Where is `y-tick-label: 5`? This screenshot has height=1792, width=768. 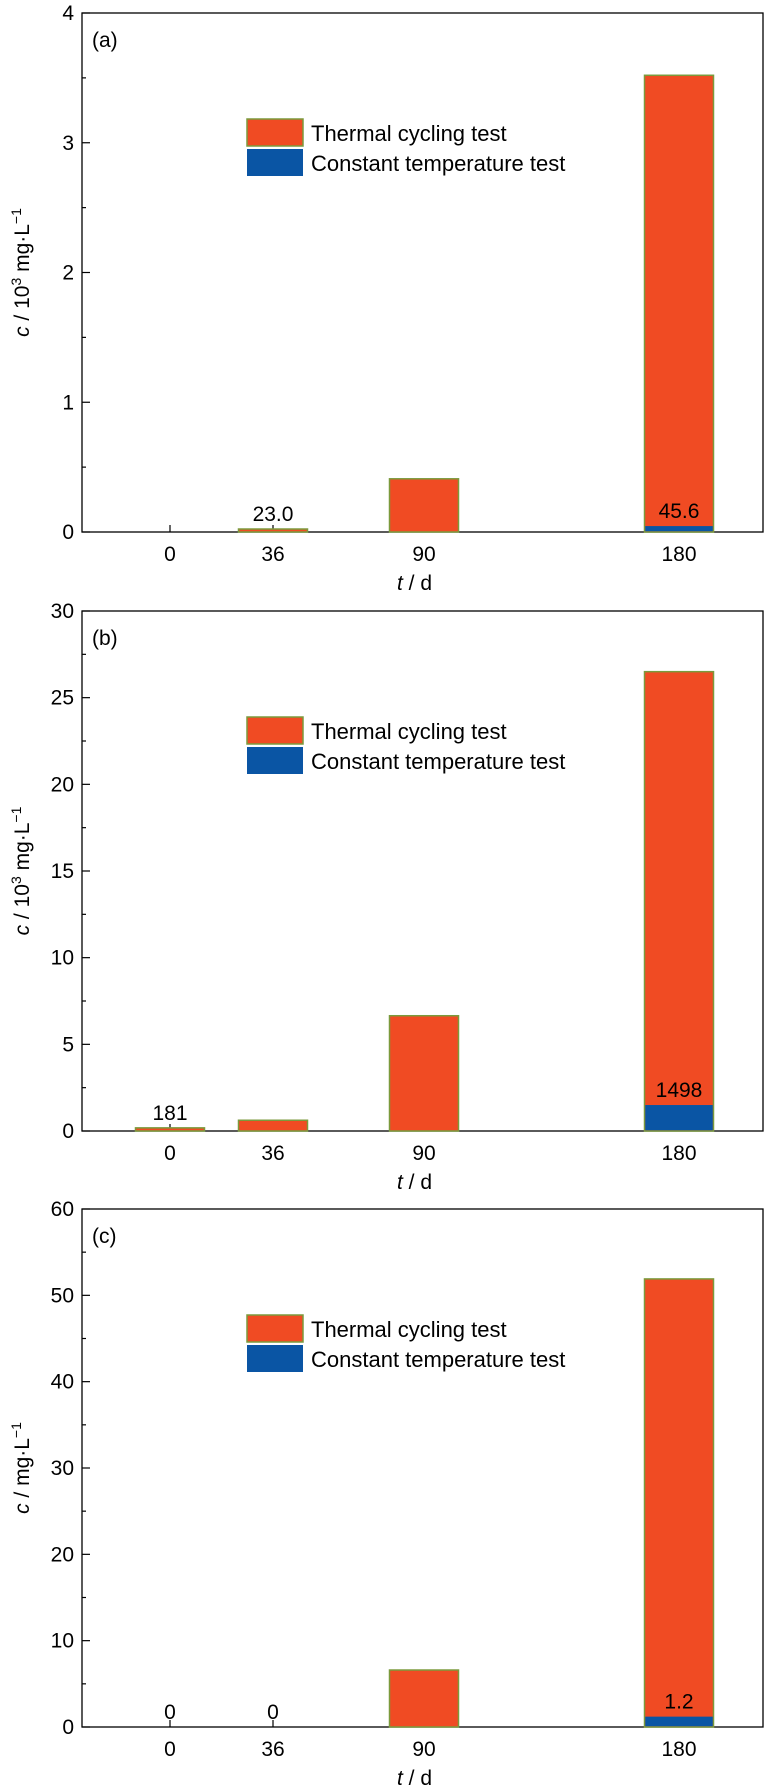
y-tick-label: 5 is located at coordinates (68, 1044).